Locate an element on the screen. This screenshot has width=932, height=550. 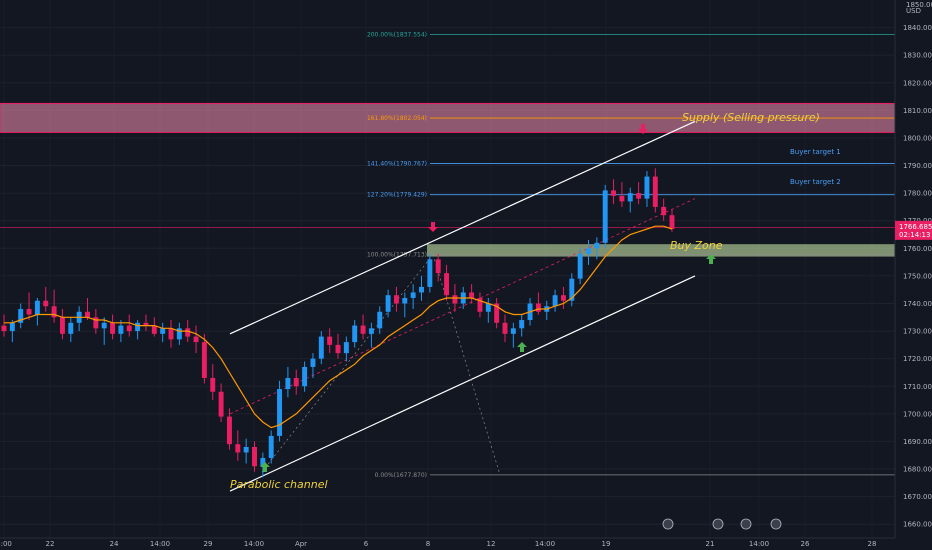
time-tick-label: 28 is located at coordinates (872, 544).